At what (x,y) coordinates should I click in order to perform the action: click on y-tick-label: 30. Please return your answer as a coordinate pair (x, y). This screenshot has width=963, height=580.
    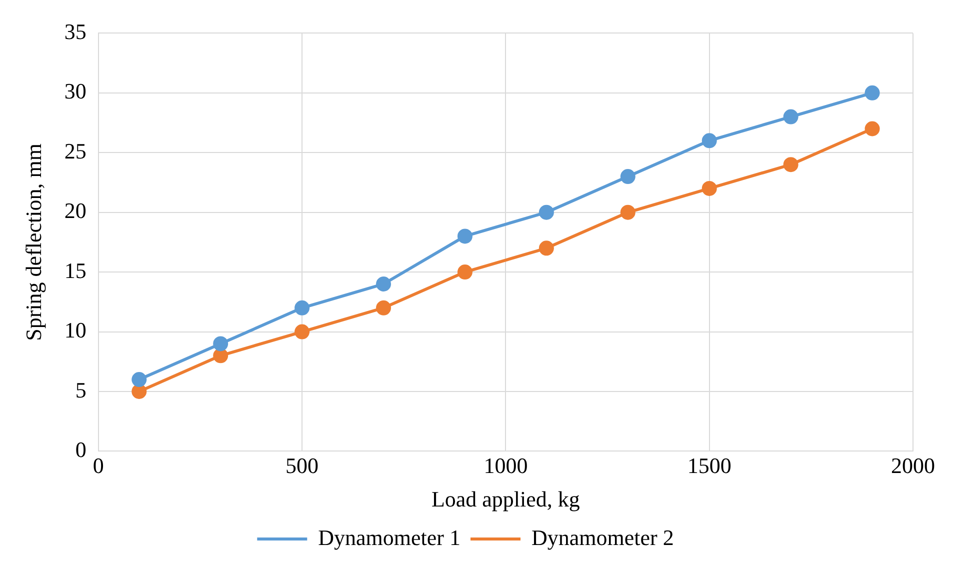
    Looking at the image, I should click on (75, 91).